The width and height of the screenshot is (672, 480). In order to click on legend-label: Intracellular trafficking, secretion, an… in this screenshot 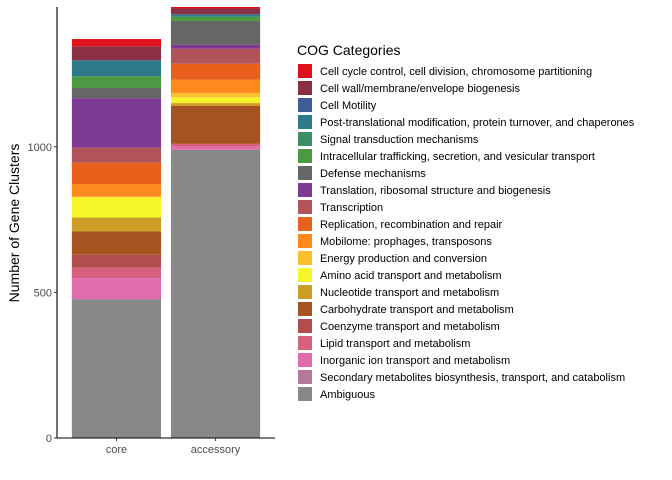, I will do `click(457, 157)`.